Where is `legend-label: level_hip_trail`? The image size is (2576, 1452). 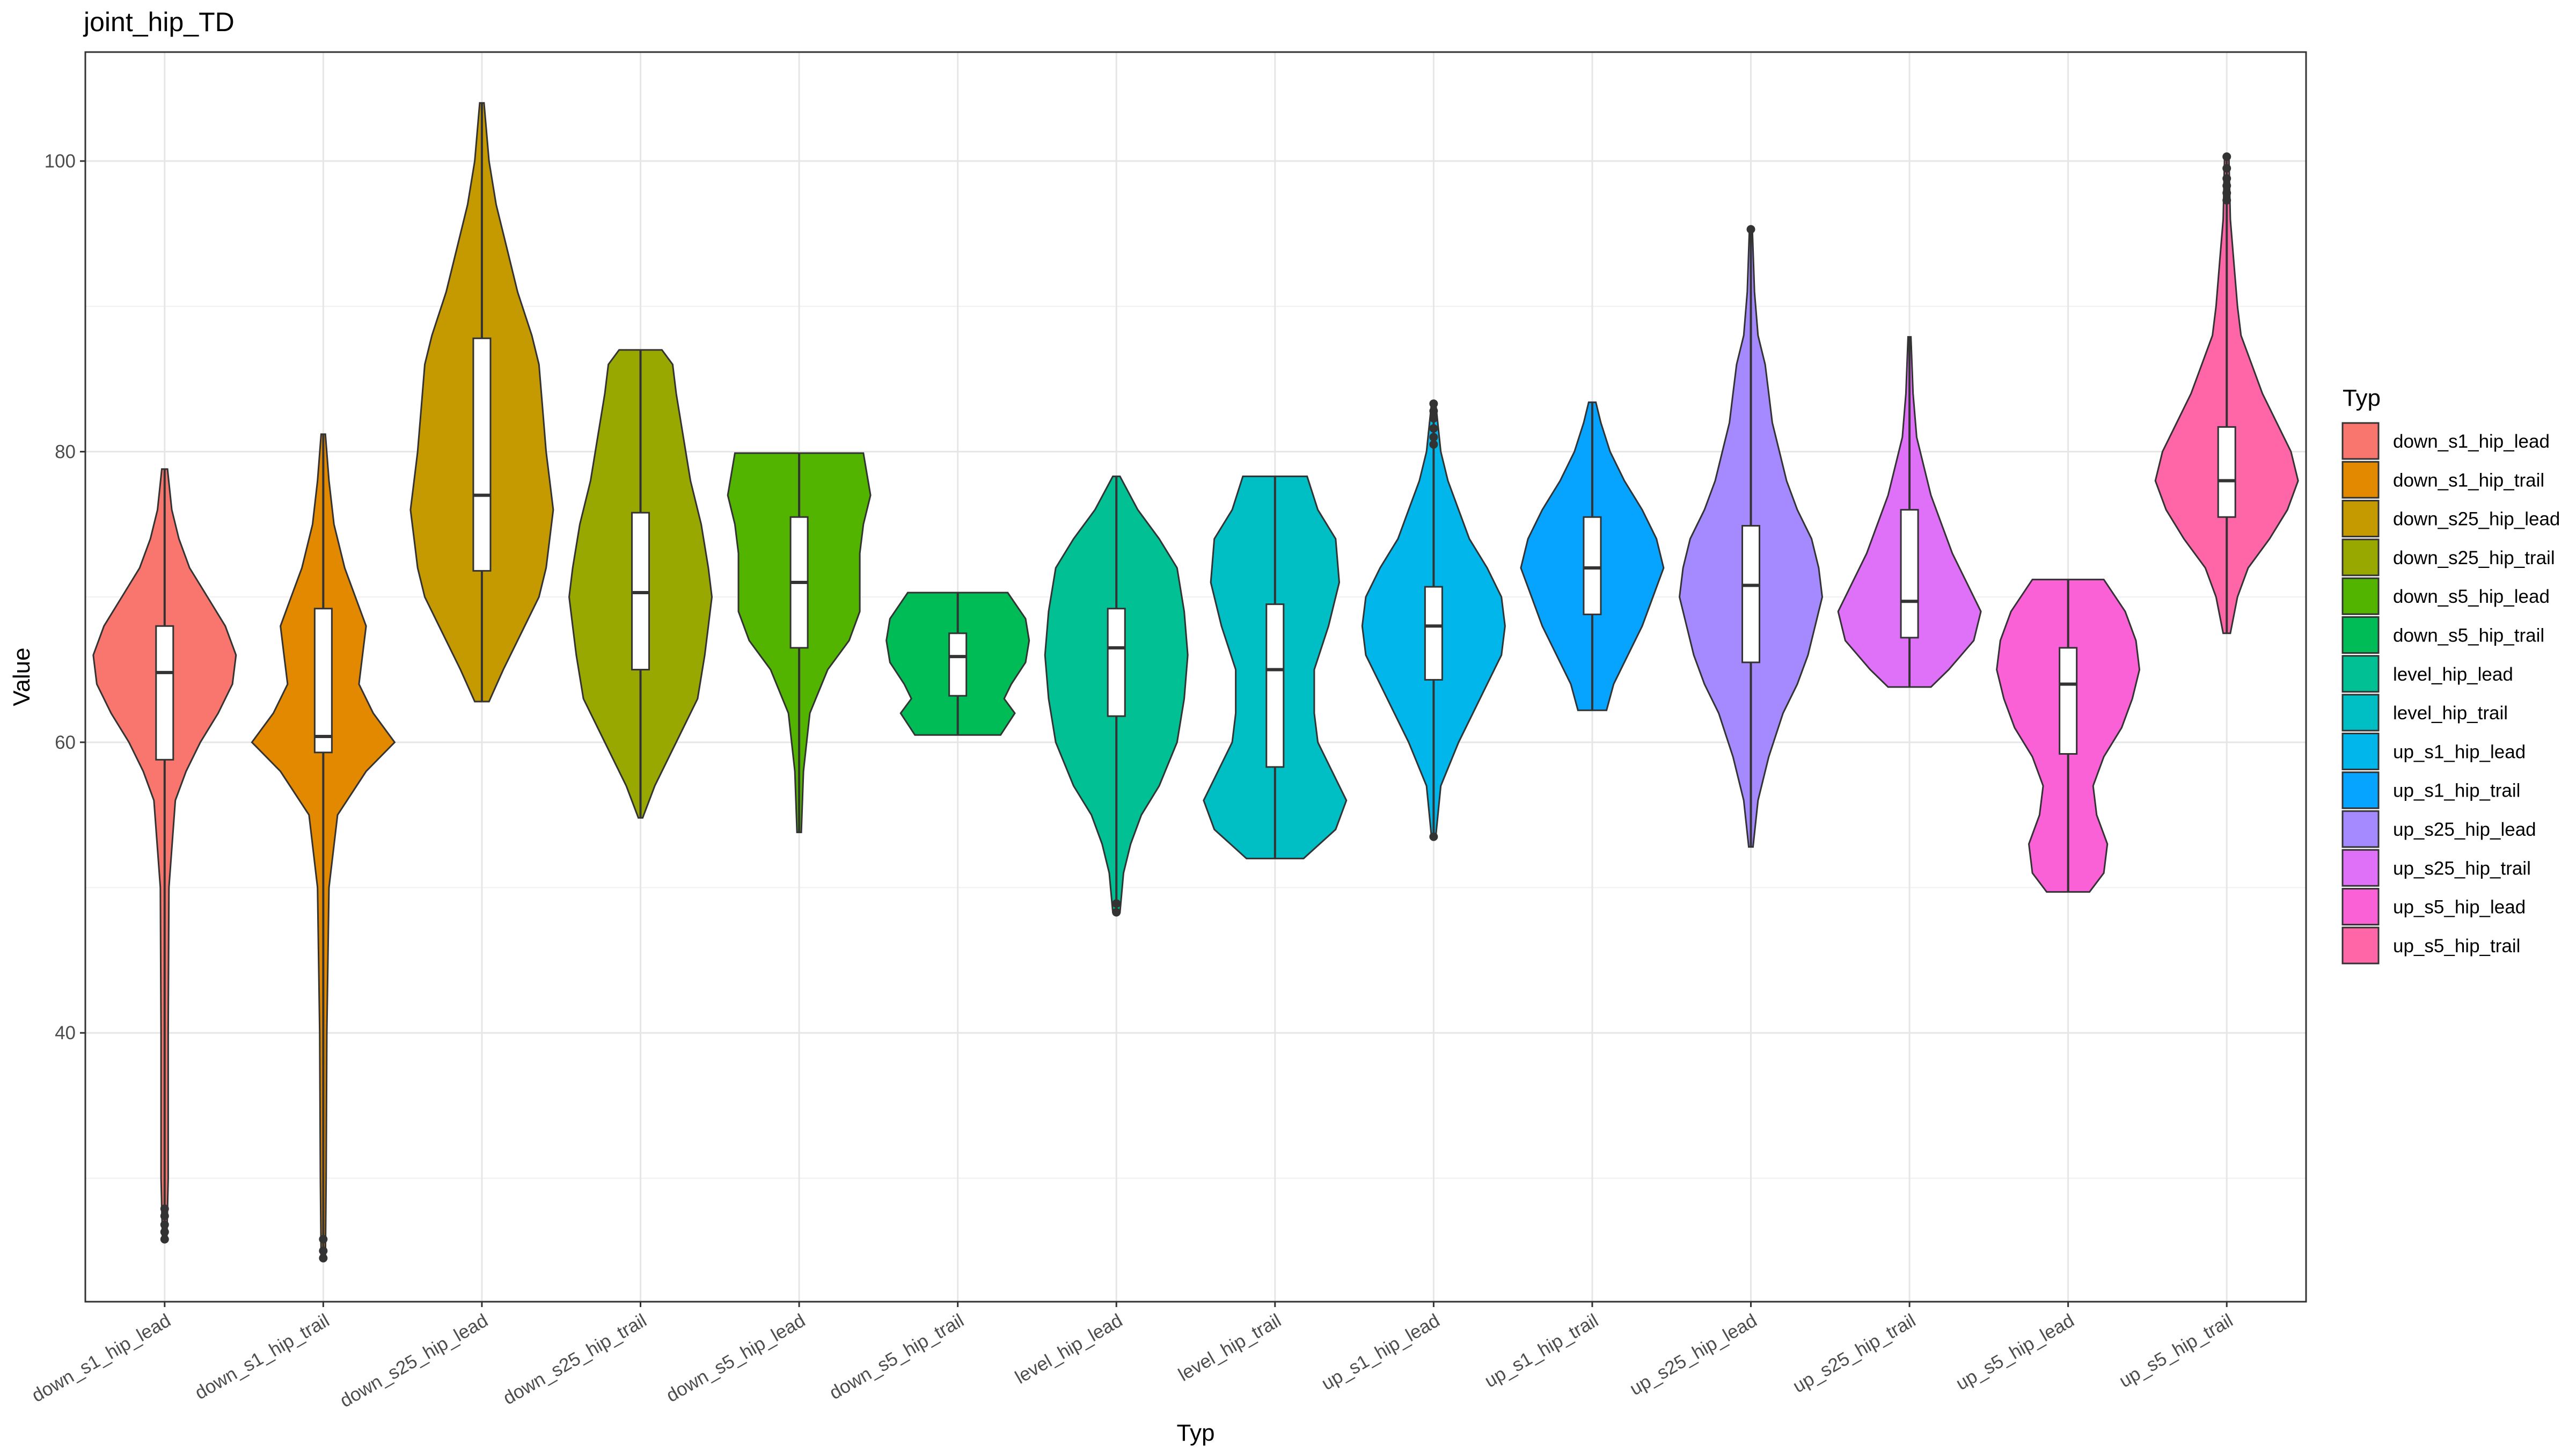 legend-label: level_hip_trail is located at coordinates (2450, 713).